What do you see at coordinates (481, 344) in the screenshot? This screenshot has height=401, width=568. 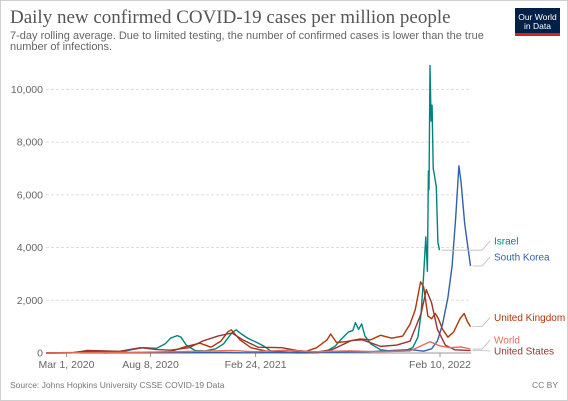 I see `legend-connector-world` at bounding box center [481, 344].